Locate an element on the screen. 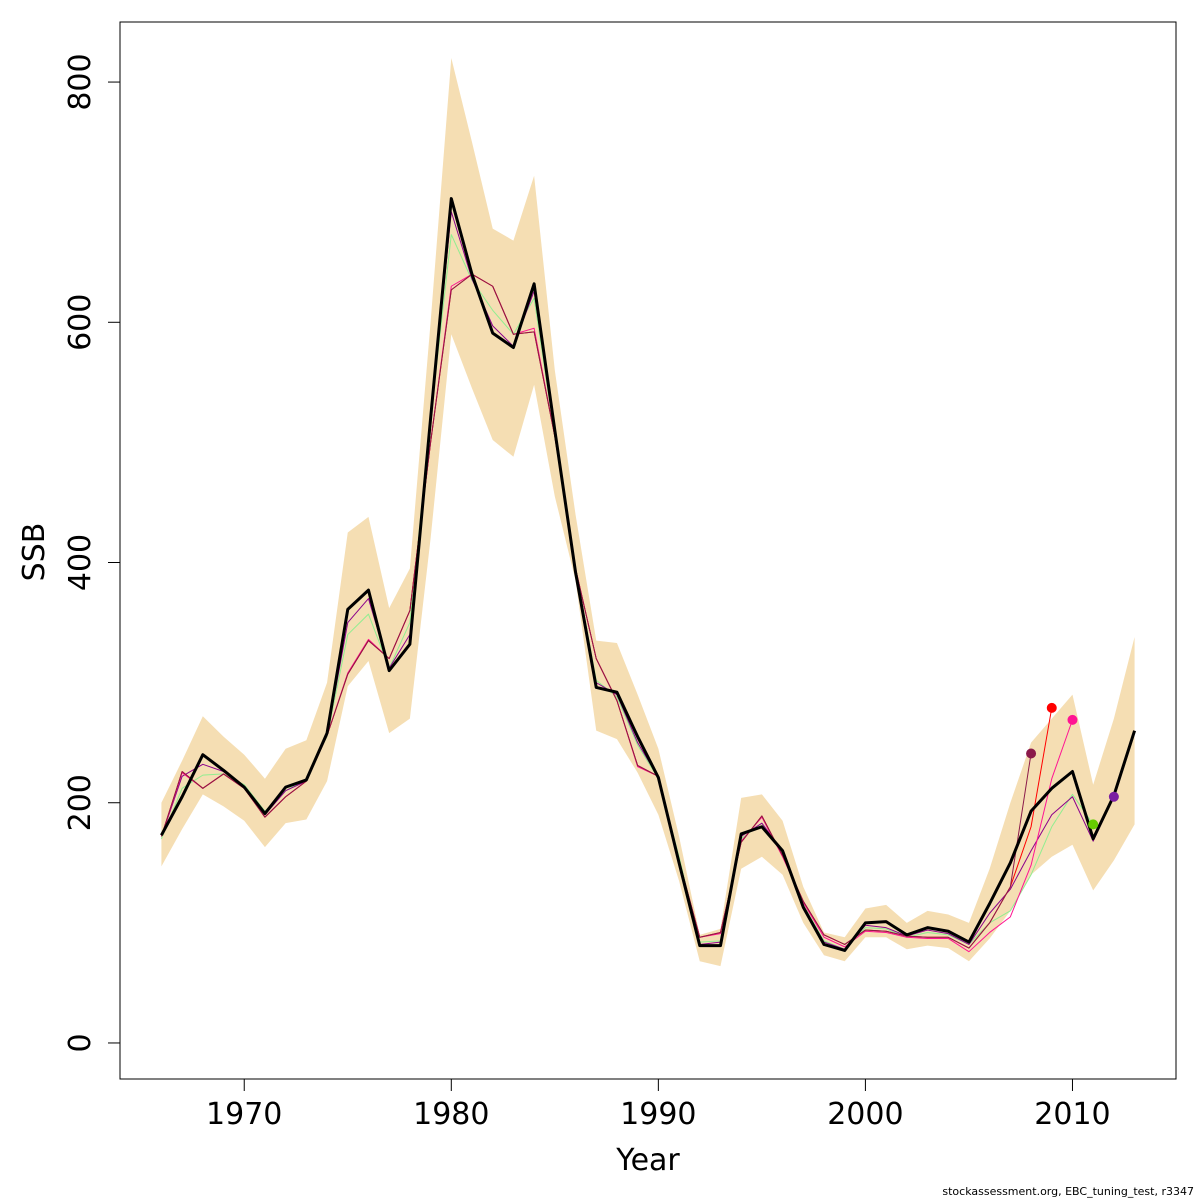 The width and height of the screenshot is (1200, 1200). x-tick-label: 1980 is located at coordinates (451, 1114).